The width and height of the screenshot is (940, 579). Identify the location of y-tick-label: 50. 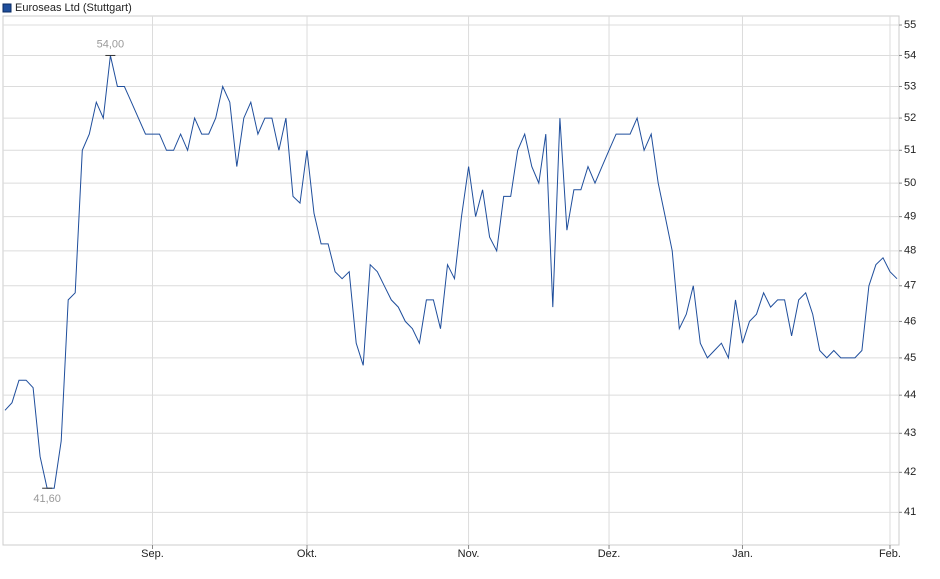
(910, 183).